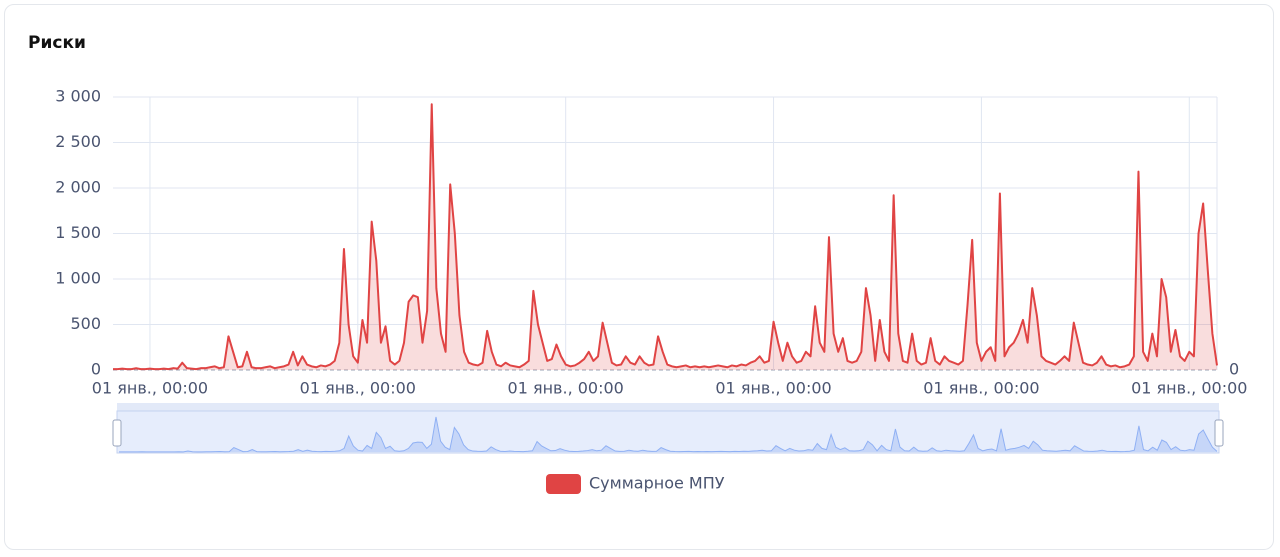 This screenshot has height=557, width=1280. What do you see at coordinates (1219, 433) in the screenshot?
I see `zoom-handle-right` at bounding box center [1219, 433].